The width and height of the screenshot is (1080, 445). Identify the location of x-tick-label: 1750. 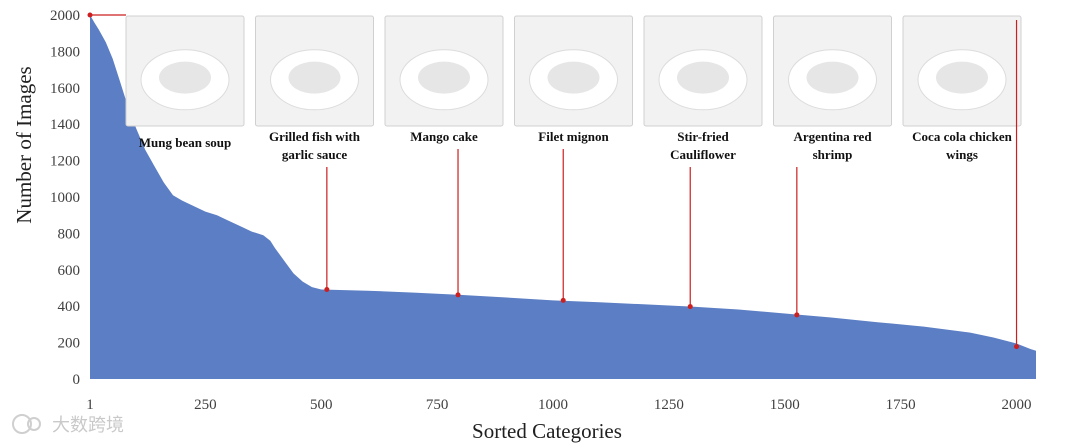
(901, 405).